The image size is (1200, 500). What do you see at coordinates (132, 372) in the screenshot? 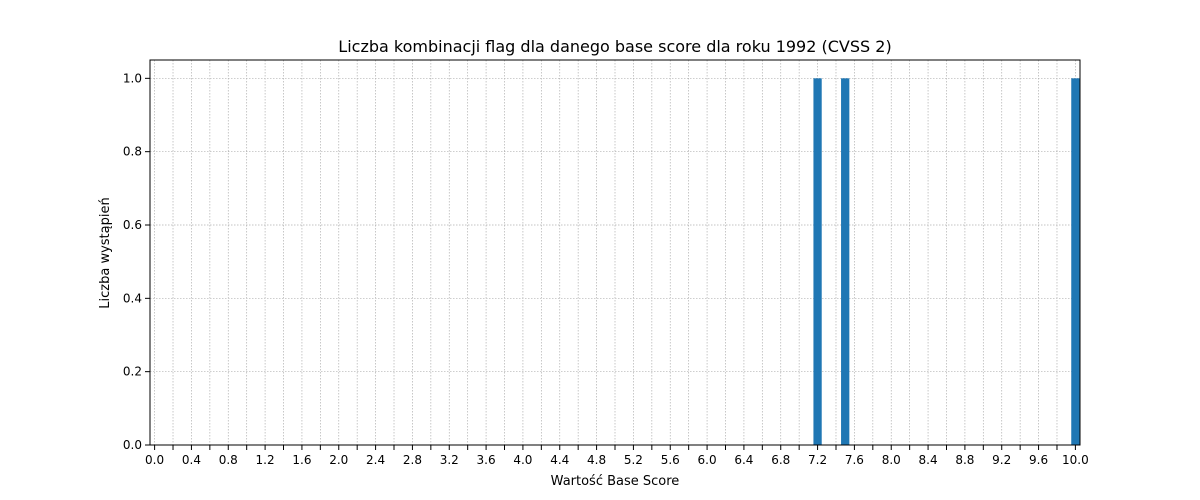
I see `y-tick-label: 0.2` at bounding box center [132, 372].